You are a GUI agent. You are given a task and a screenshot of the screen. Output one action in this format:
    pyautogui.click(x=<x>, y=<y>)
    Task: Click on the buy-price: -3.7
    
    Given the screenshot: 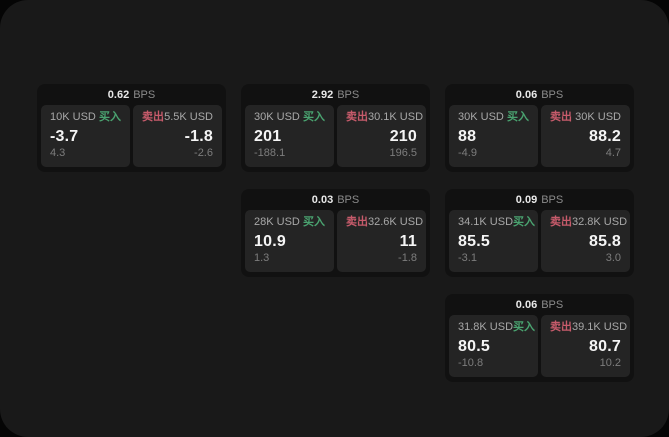 What is the action you would take?
    pyautogui.click(x=64, y=136)
    